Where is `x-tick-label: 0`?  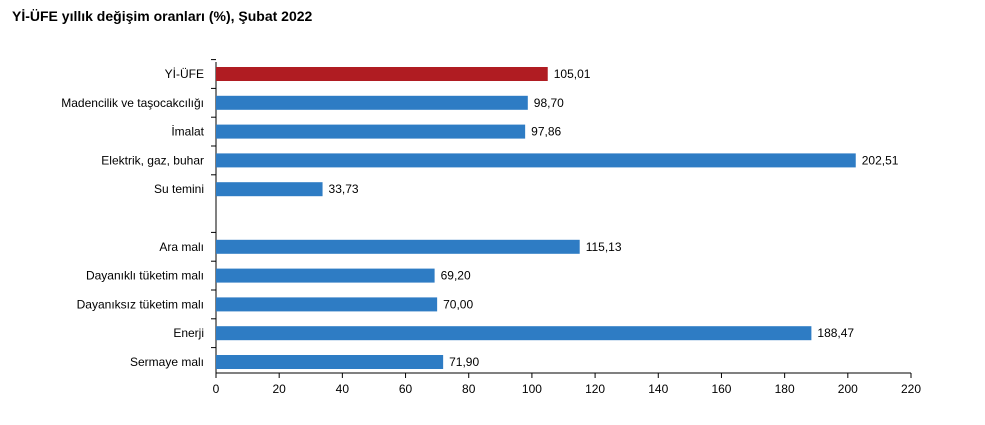 x-tick-label: 0 is located at coordinates (216, 389).